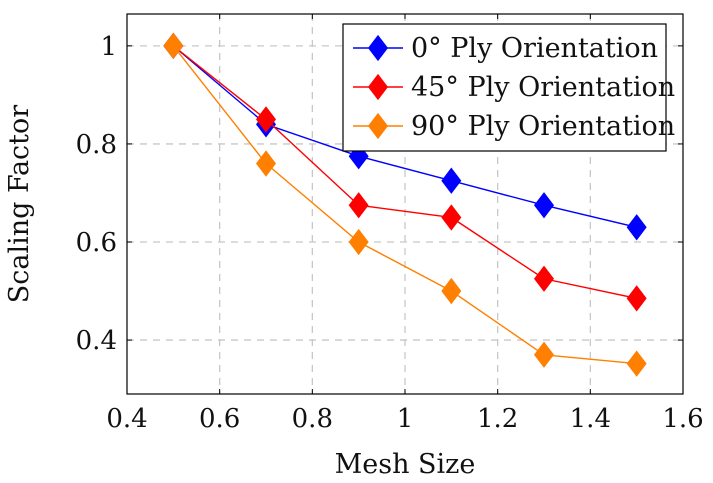 This screenshot has height=483, width=713. What do you see at coordinates (312, 419) in the screenshot?
I see `x-tick-label: 0.8` at bounding box center [312, 419].